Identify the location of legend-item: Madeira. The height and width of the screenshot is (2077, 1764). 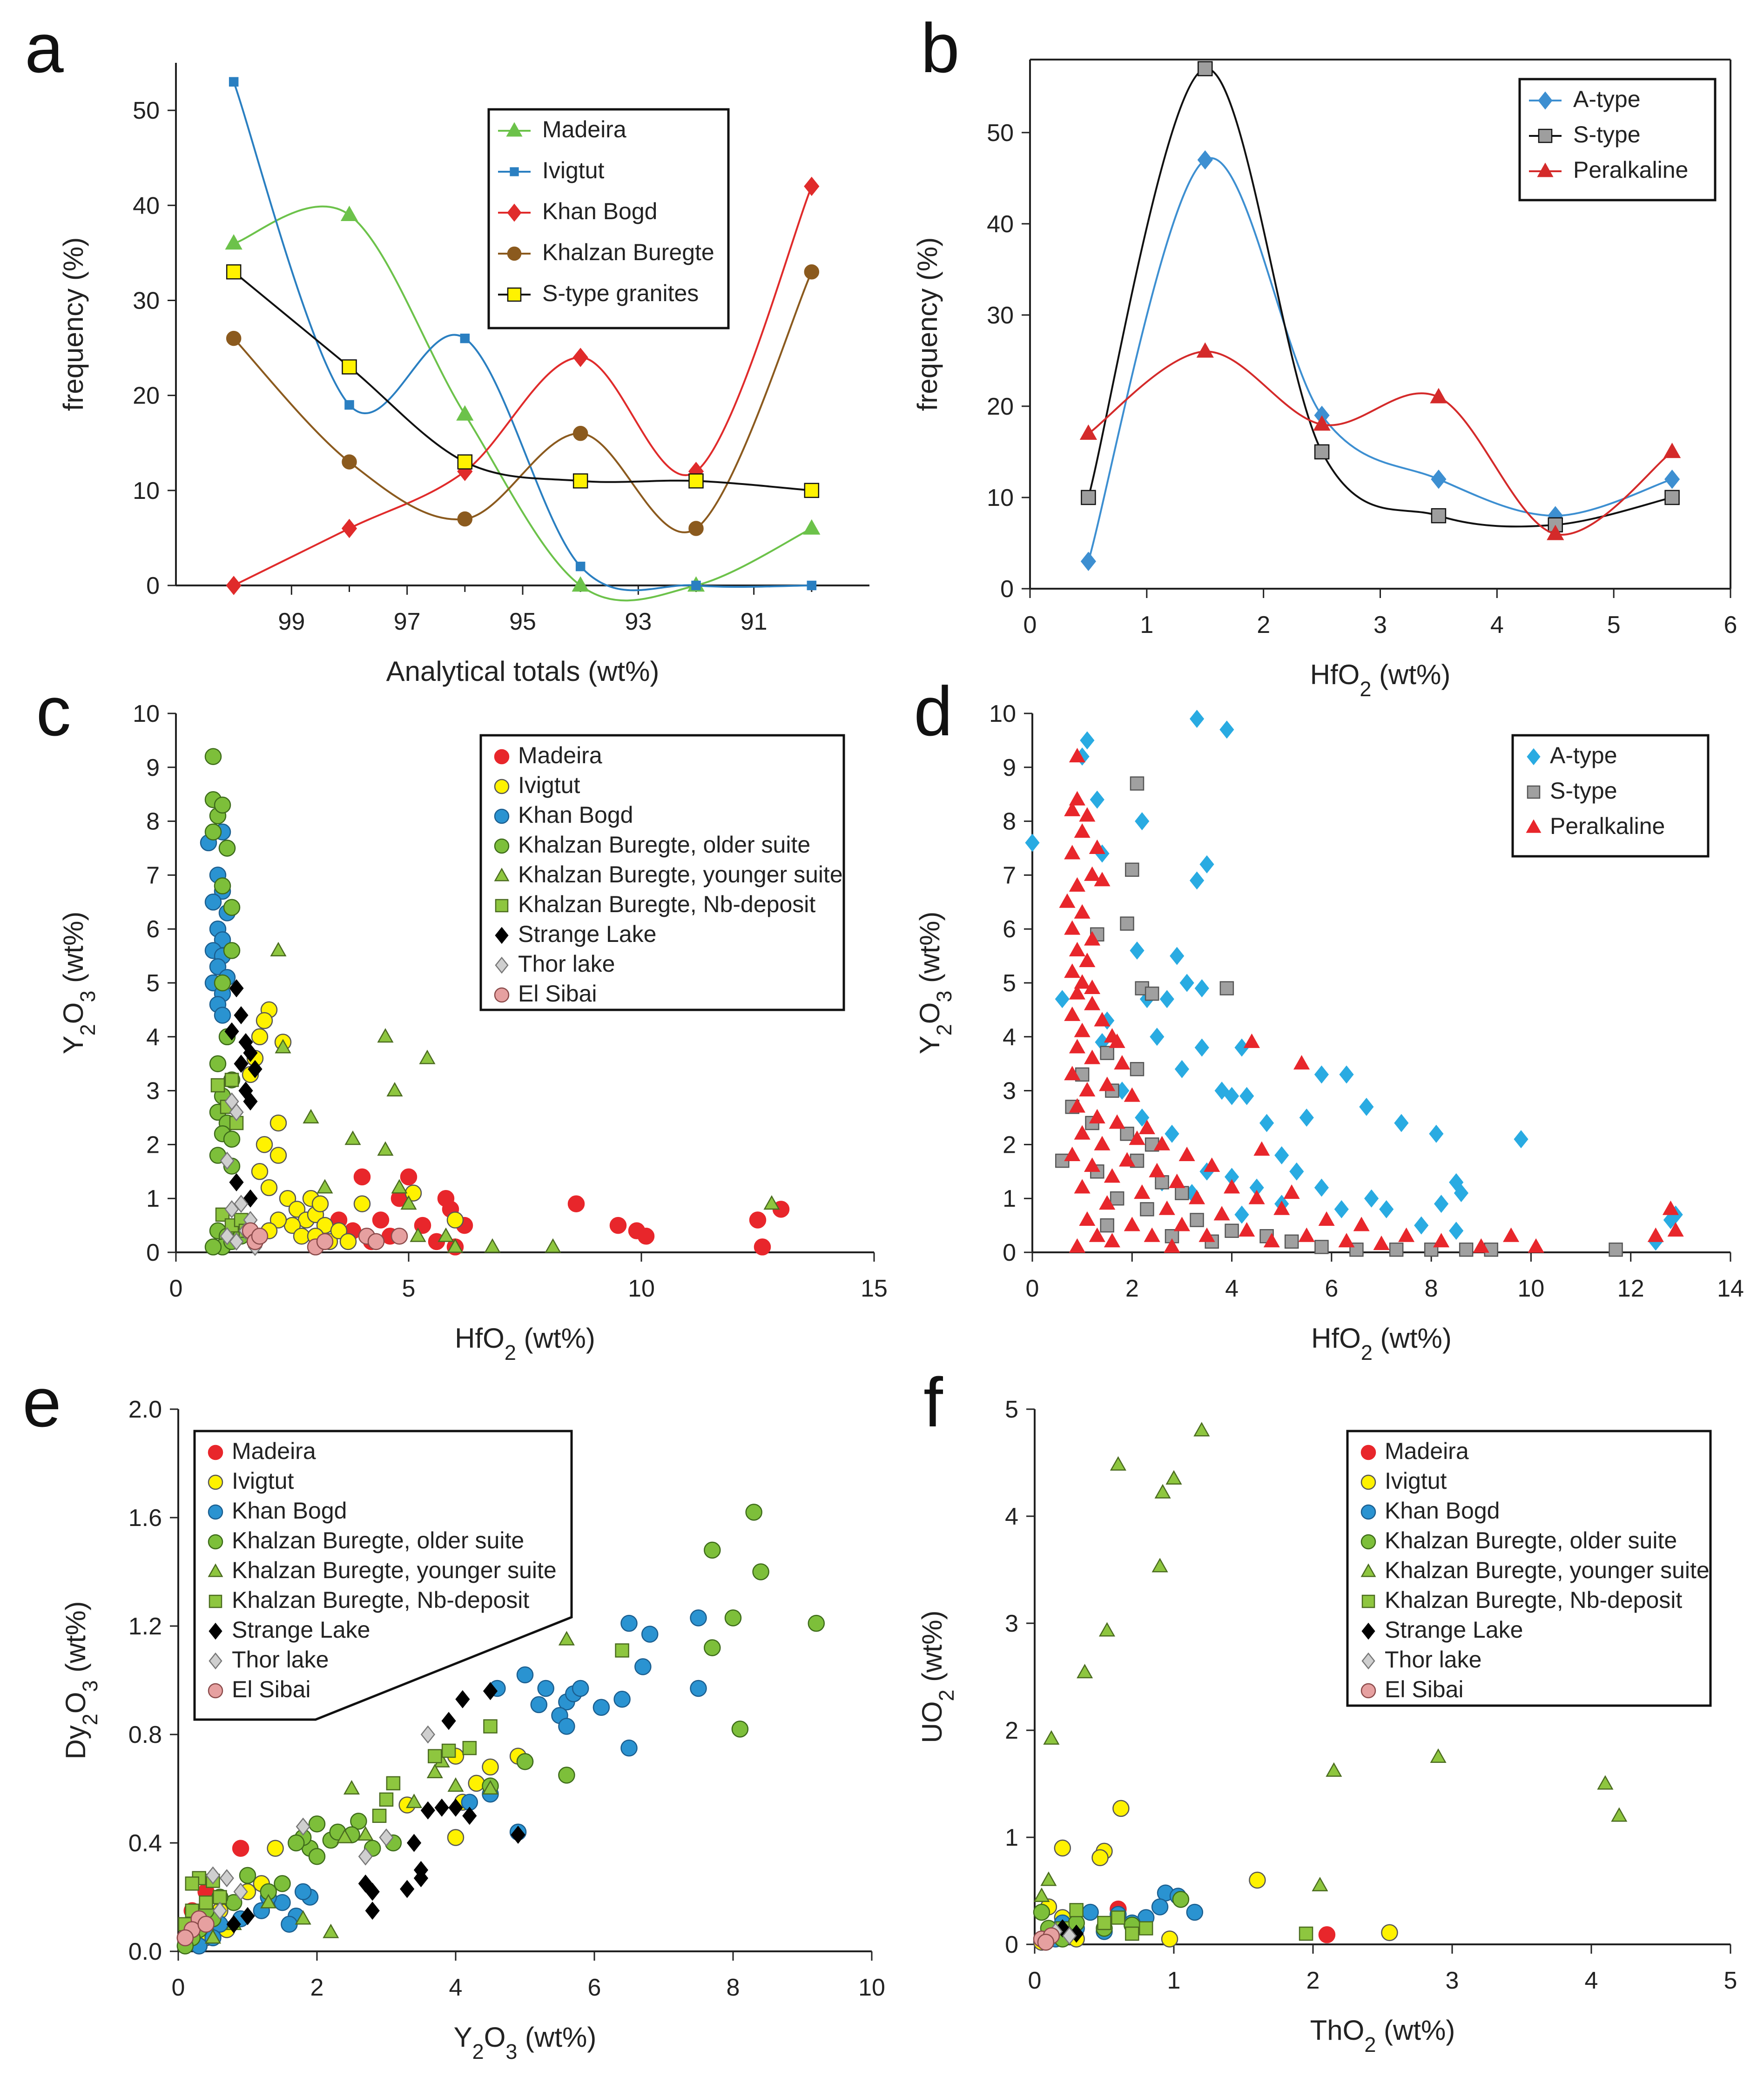
(1414, 1451).